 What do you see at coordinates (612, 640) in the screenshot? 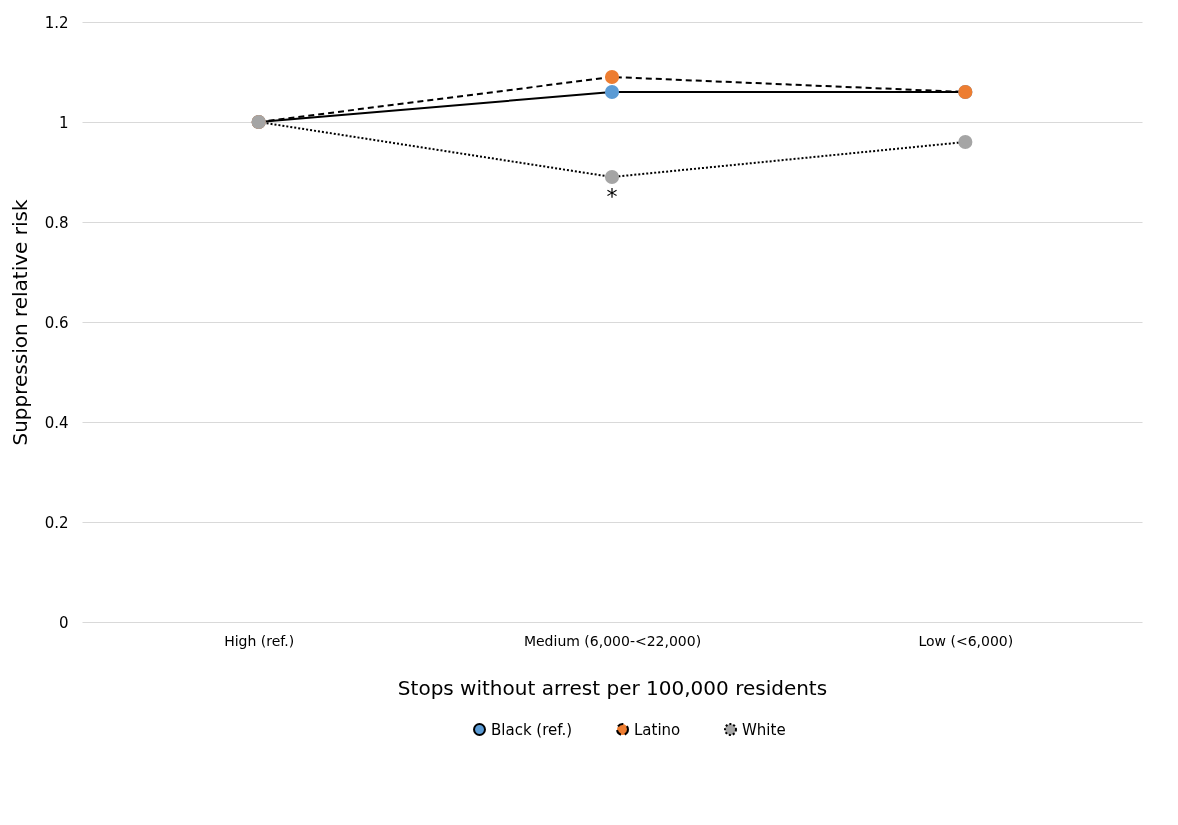
I see `x-tick-label: Medium (6,000-<22,000)` at bounding box center [612, 640].